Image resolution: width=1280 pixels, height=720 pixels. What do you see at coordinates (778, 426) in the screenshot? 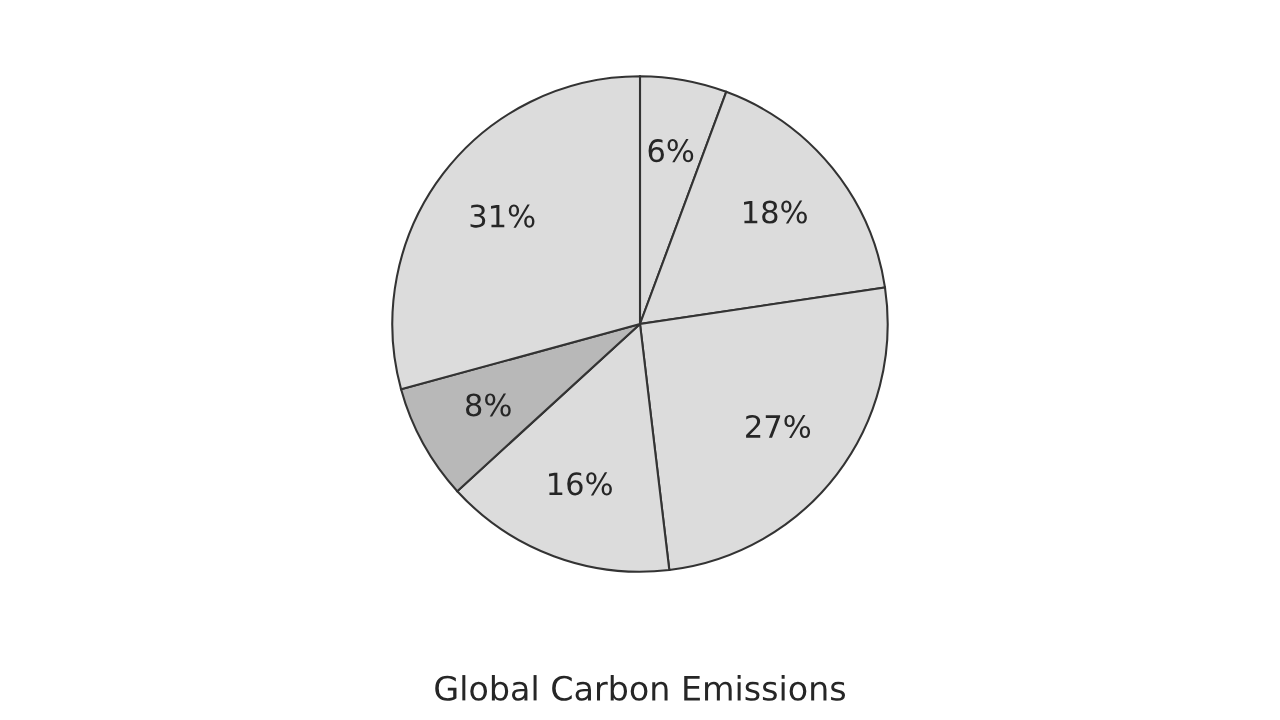
I see `data-label: 27%` at bounding box center [778, 426].